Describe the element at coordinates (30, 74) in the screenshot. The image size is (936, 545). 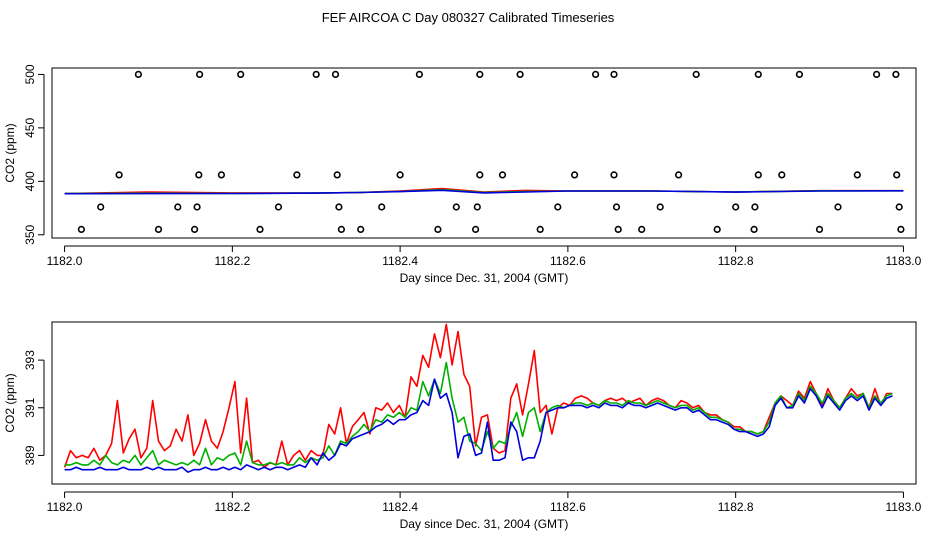
I see `y-tick-label: 500` at that location.